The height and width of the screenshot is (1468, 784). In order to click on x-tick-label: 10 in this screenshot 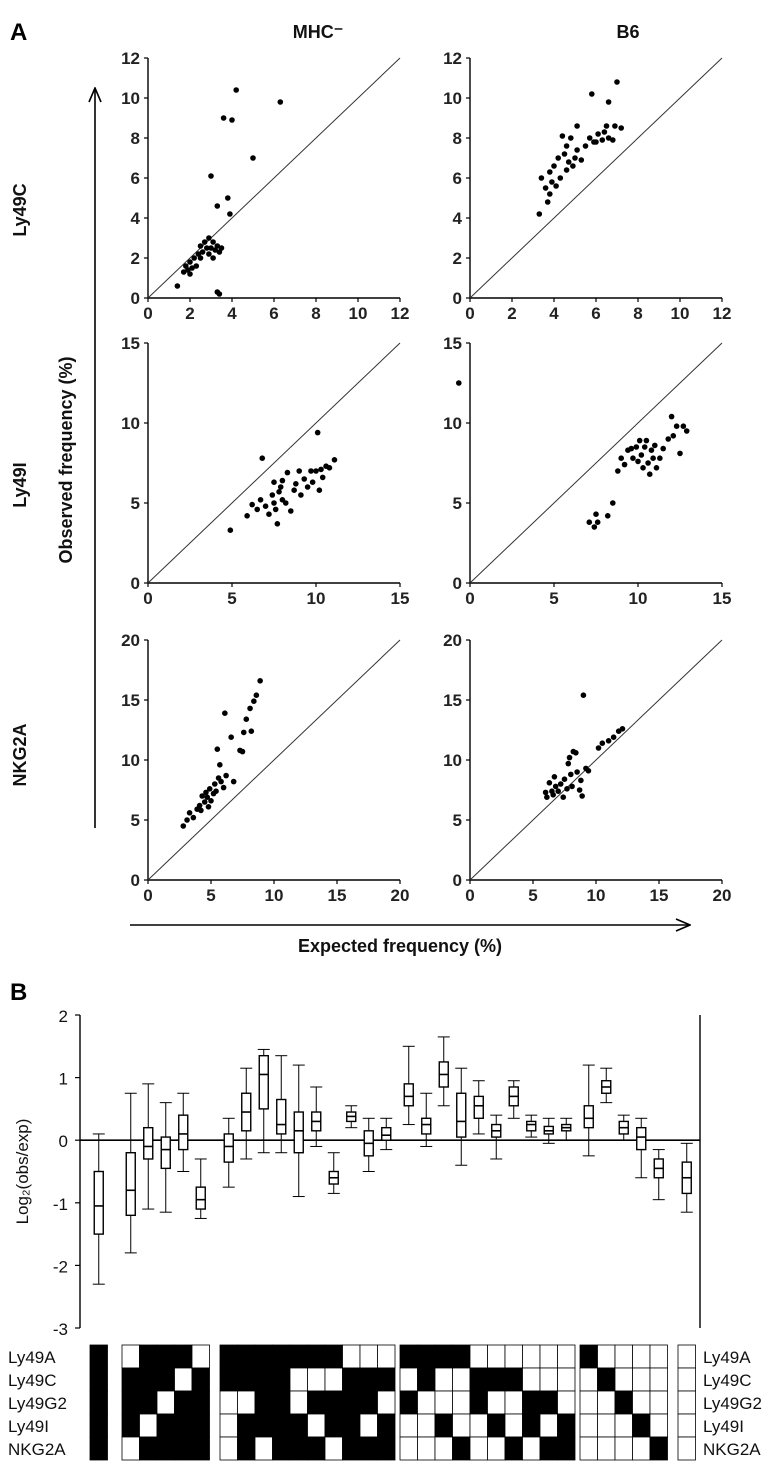, I will do `click(680, 313)`.